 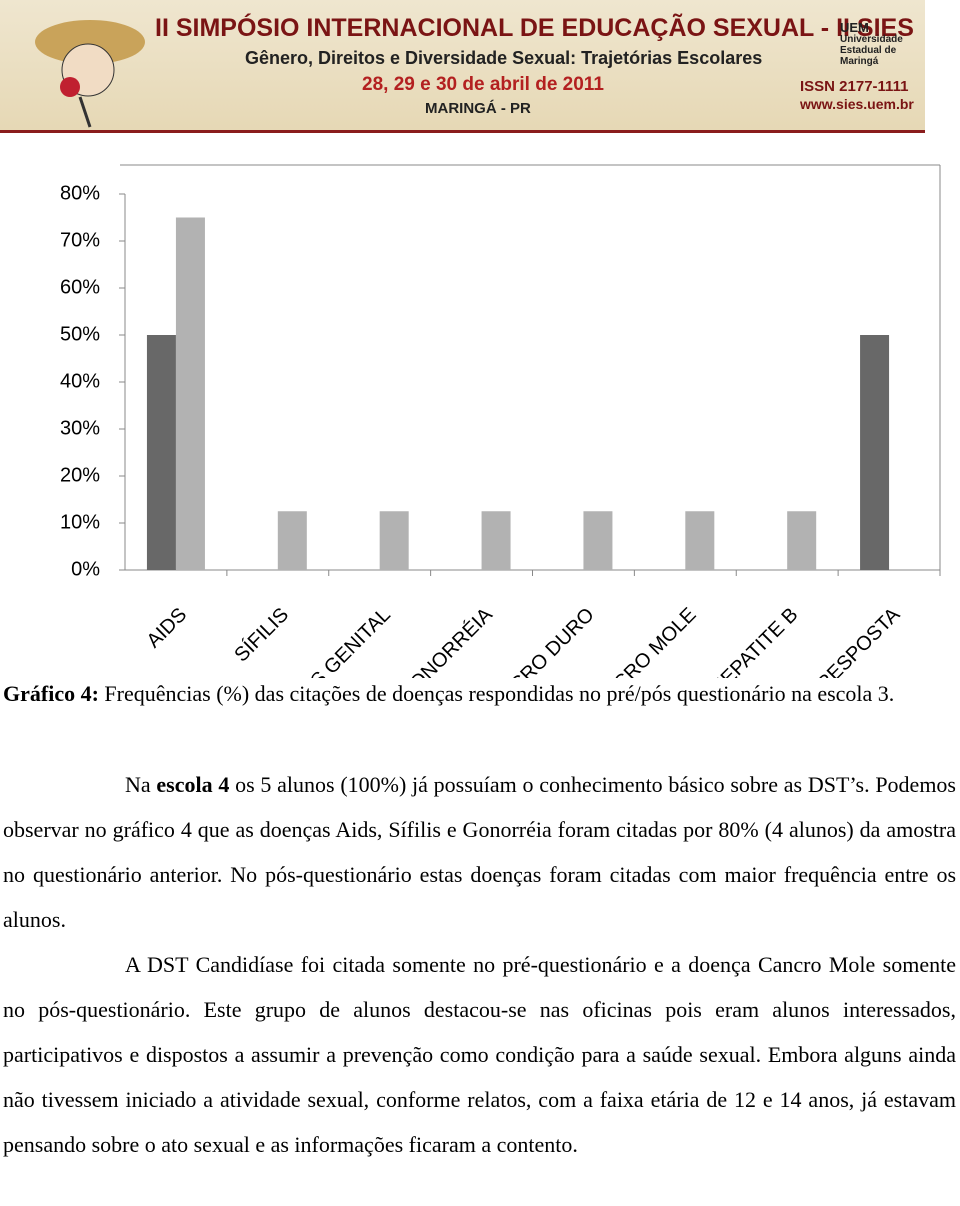 I want to click on y-tick-label: 0%, so click(x=85, y=569).